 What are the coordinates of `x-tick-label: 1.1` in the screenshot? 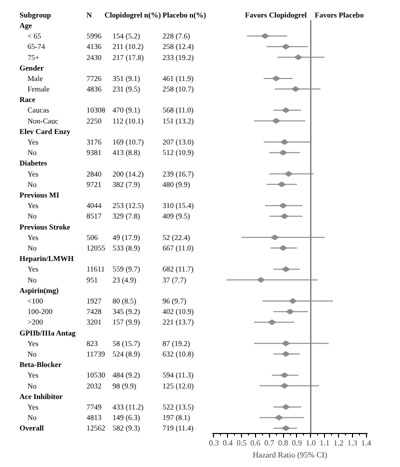 It's located at (325, 443).